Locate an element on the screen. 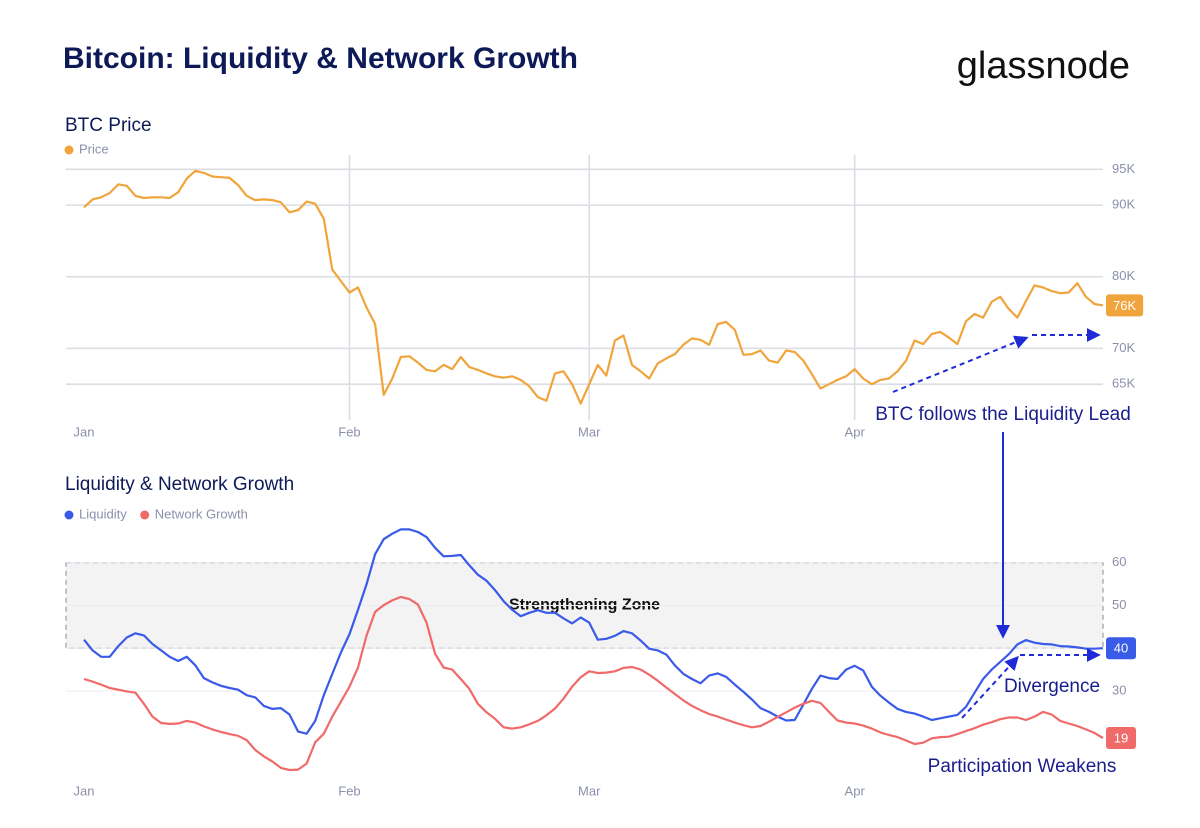 Image resolution: width=1200 pixels, height=828 pixels. brand: glassnode is located at coordinates (1043, 66).